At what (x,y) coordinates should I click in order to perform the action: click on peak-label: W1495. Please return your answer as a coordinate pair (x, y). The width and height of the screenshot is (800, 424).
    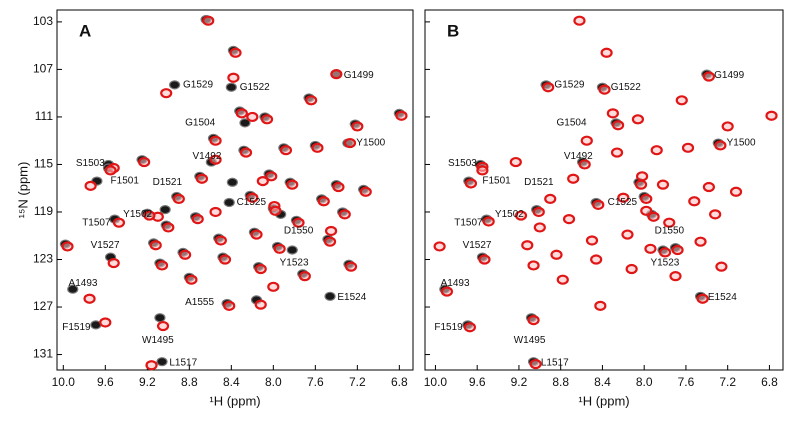
    Looking at the image, I should click on (530, 340).